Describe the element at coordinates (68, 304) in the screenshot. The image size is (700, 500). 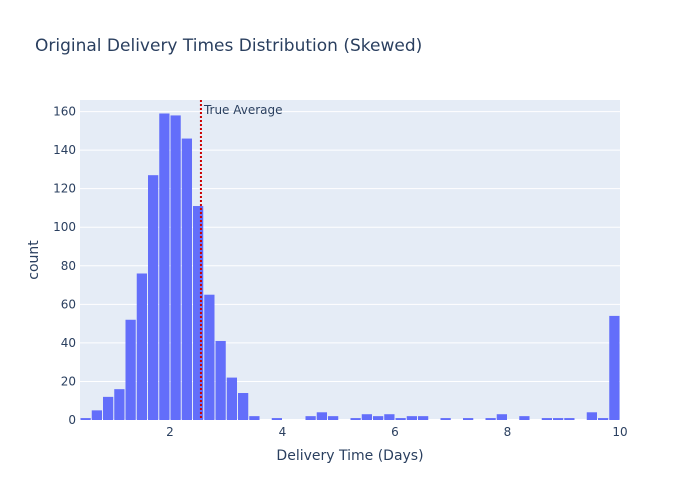
I see `y-tick-label: 60` at that location.